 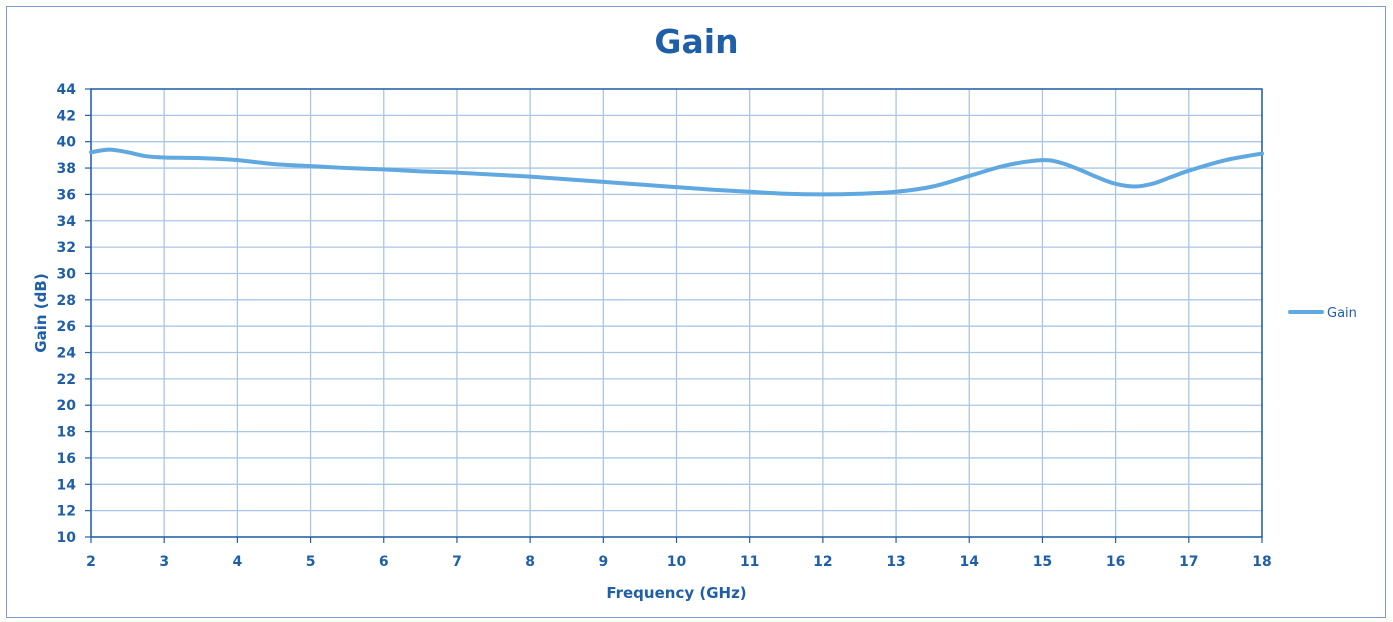 What do you see at coordinates (66, 433) in the screenshot?
I see `y-tick-label: 18` at bounding box center [66, 433].